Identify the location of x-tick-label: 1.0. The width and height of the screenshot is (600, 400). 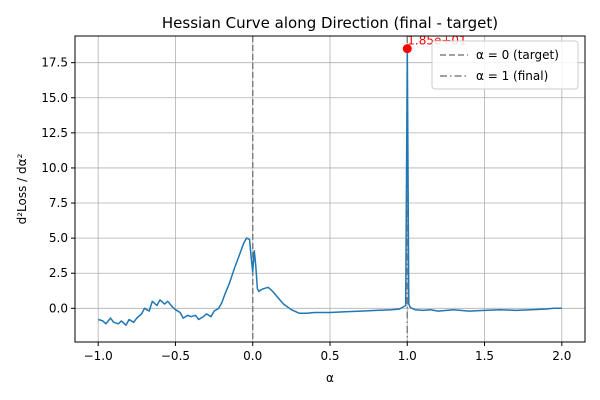
(407, 356).